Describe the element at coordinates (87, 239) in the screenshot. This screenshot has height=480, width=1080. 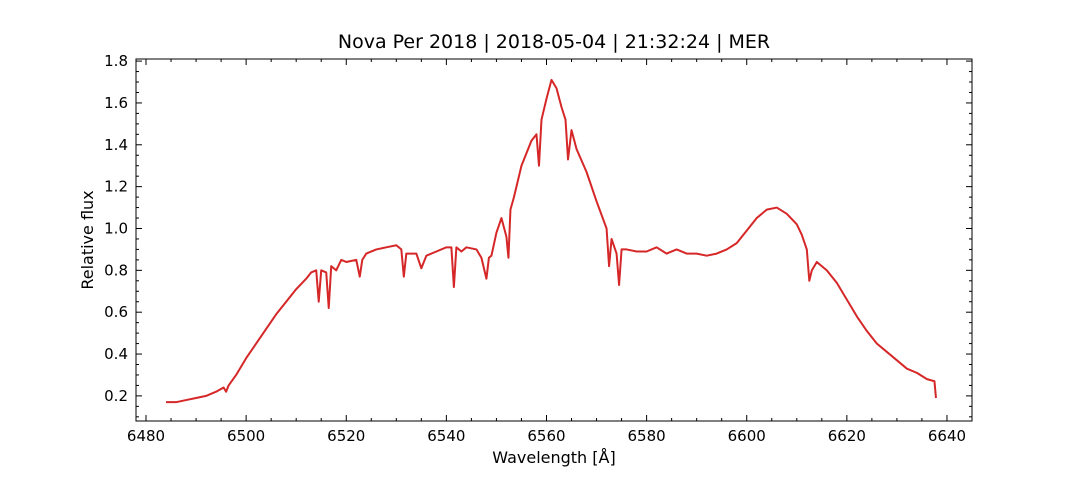
I see `y-axis-label: Relative flux` at that location.